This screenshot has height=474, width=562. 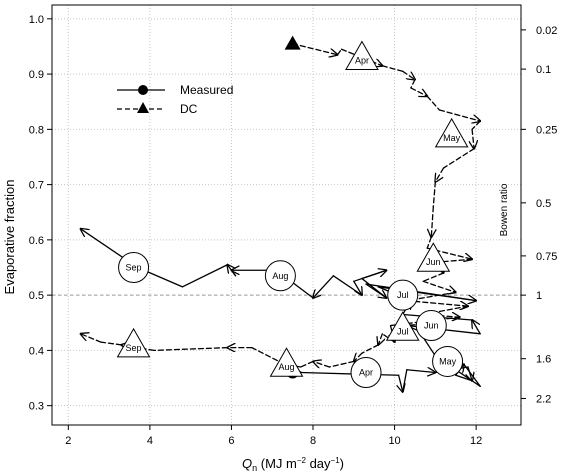 I want to click on y-tick-label: 0.6, so click(x=36, y=241).